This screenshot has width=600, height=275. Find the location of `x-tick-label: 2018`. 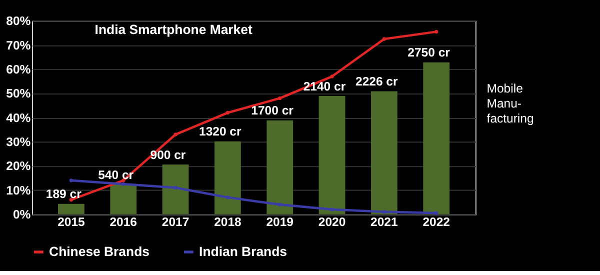

x-tick-label: 2018 is located at coordinates (228, 222).